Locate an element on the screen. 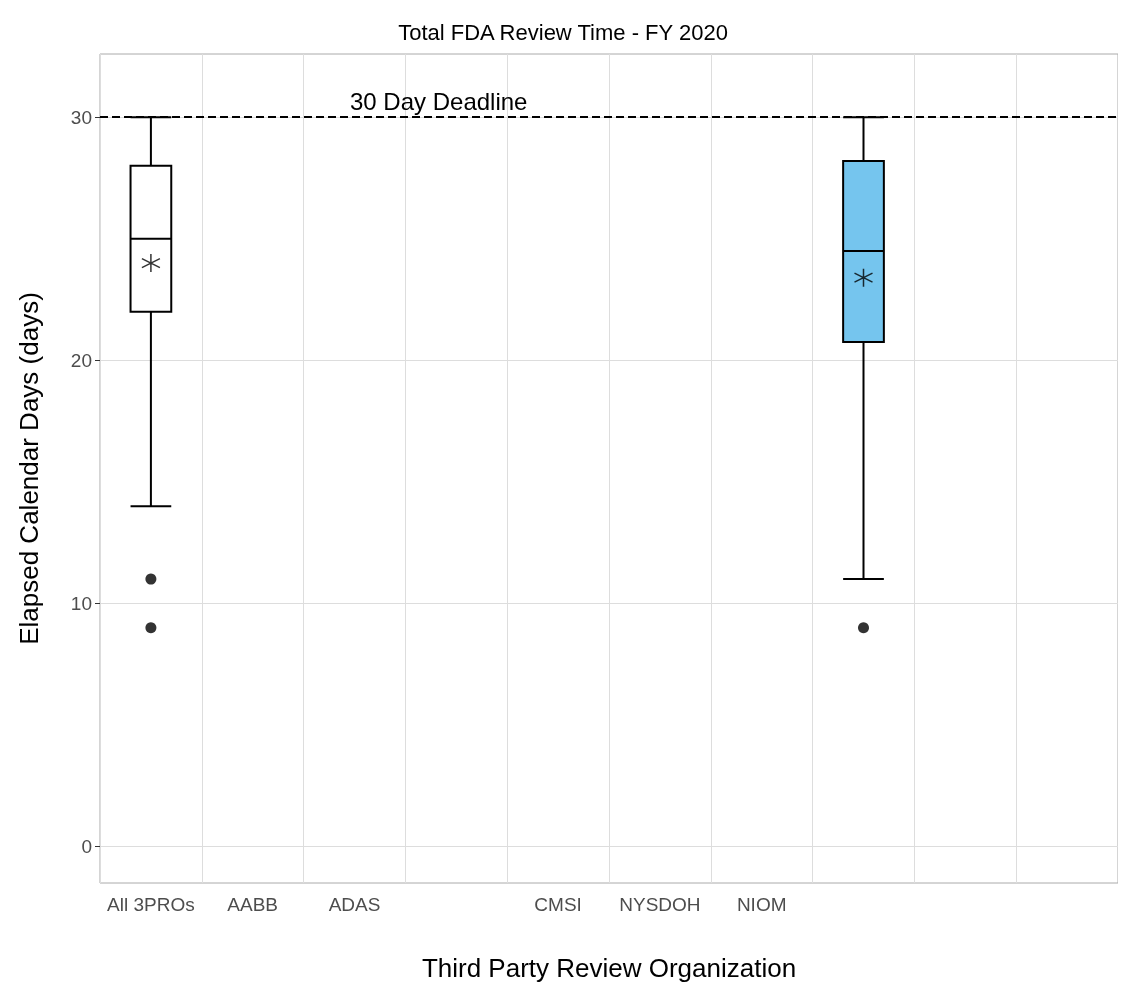 This screenshot has width=1128, height=1005. y-axis-title: Elapsed Calendar Days (days) is located at coordinates (29, 468).